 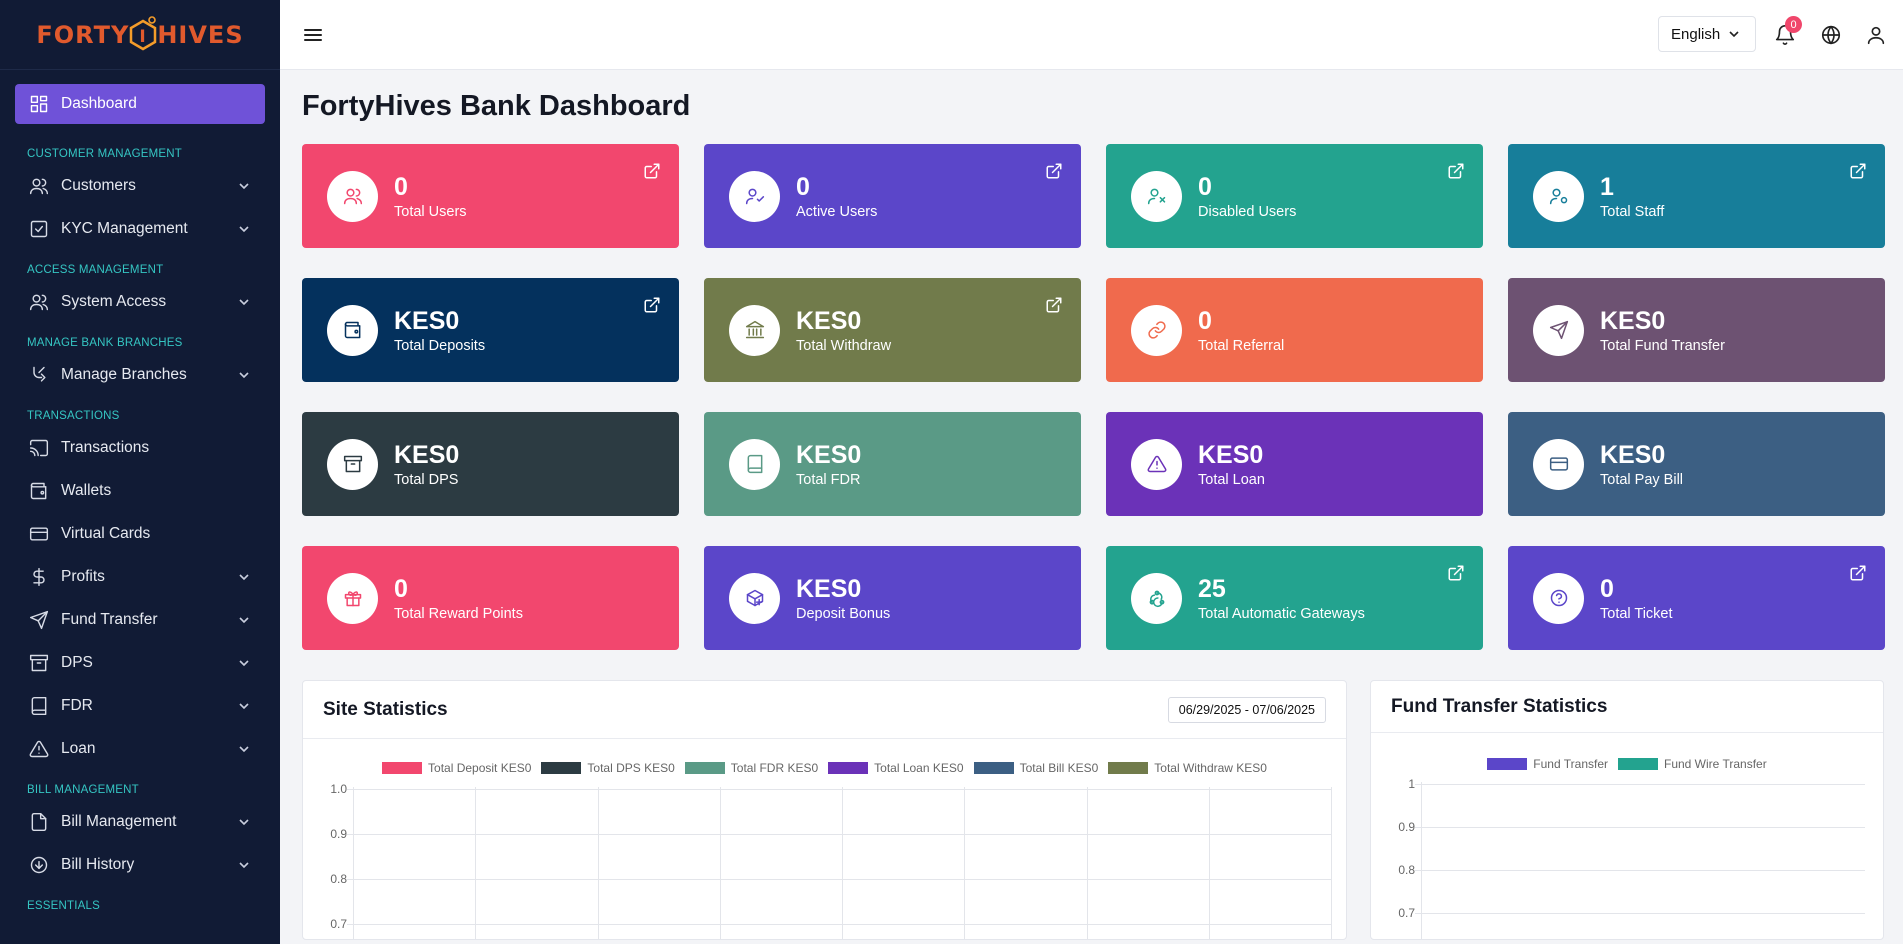 I want to click on sidebar-item-kyc-management: KYC Management, so click(x=140, y=228).